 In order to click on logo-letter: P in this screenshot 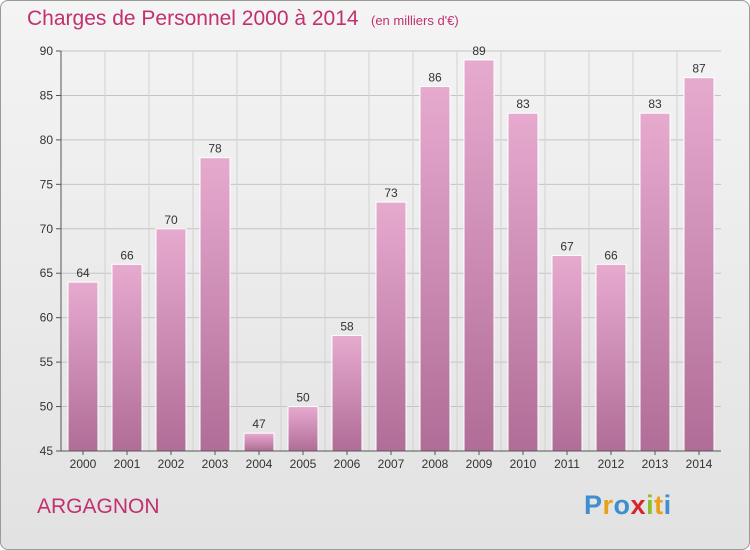, I will do `click(593, 505)`.